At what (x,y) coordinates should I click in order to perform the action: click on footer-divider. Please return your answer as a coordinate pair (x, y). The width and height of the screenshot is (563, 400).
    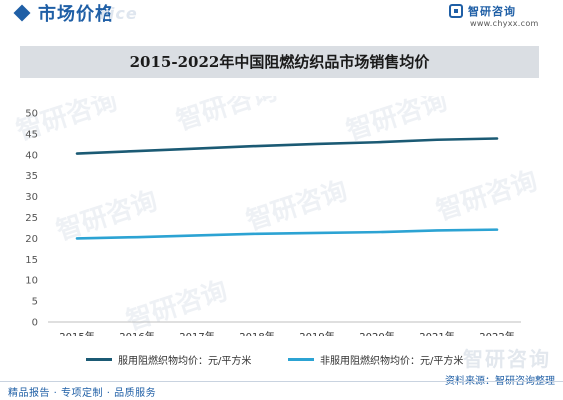
    Looking at the image, I should click on (281, 381).